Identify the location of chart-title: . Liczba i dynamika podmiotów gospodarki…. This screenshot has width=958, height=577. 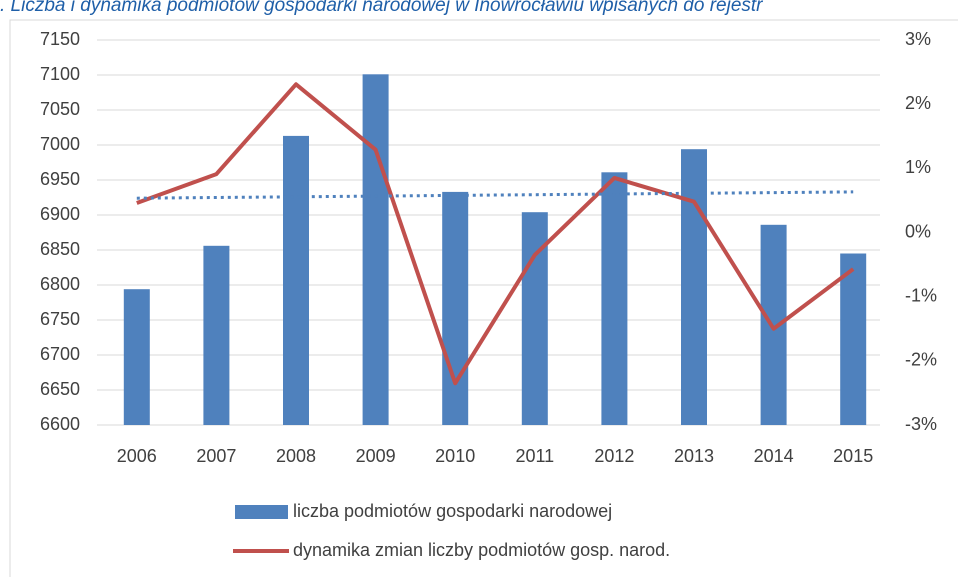
(381, 8).